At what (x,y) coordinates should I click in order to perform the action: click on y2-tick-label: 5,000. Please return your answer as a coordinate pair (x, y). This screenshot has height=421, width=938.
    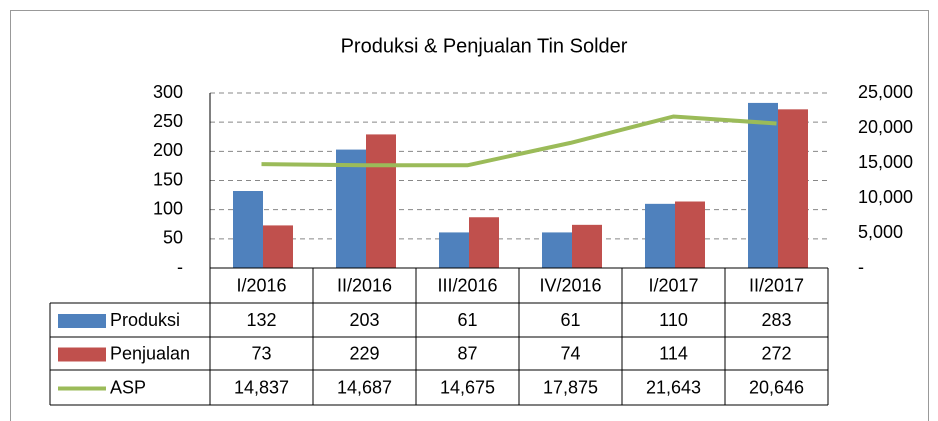
    Looking at the image, I should click on (880, 232).